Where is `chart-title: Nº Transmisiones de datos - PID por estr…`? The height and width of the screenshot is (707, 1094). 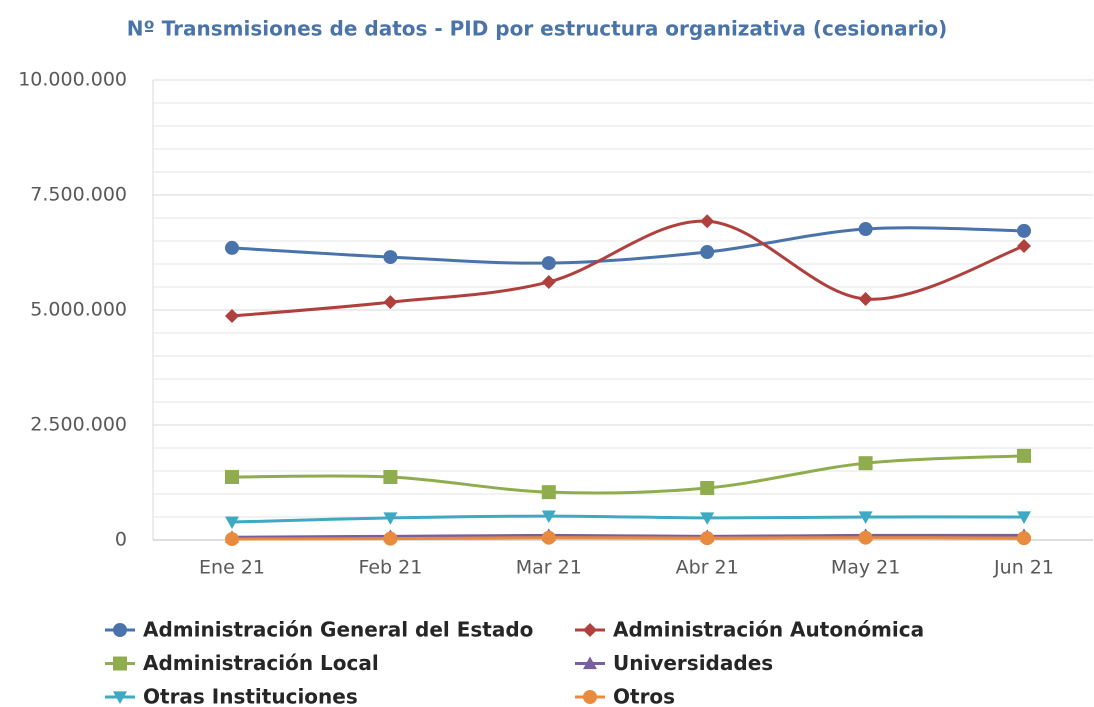
chart-title: Nº Transmisiones de datos - PID por estr… is located at coordinates (537, 29).